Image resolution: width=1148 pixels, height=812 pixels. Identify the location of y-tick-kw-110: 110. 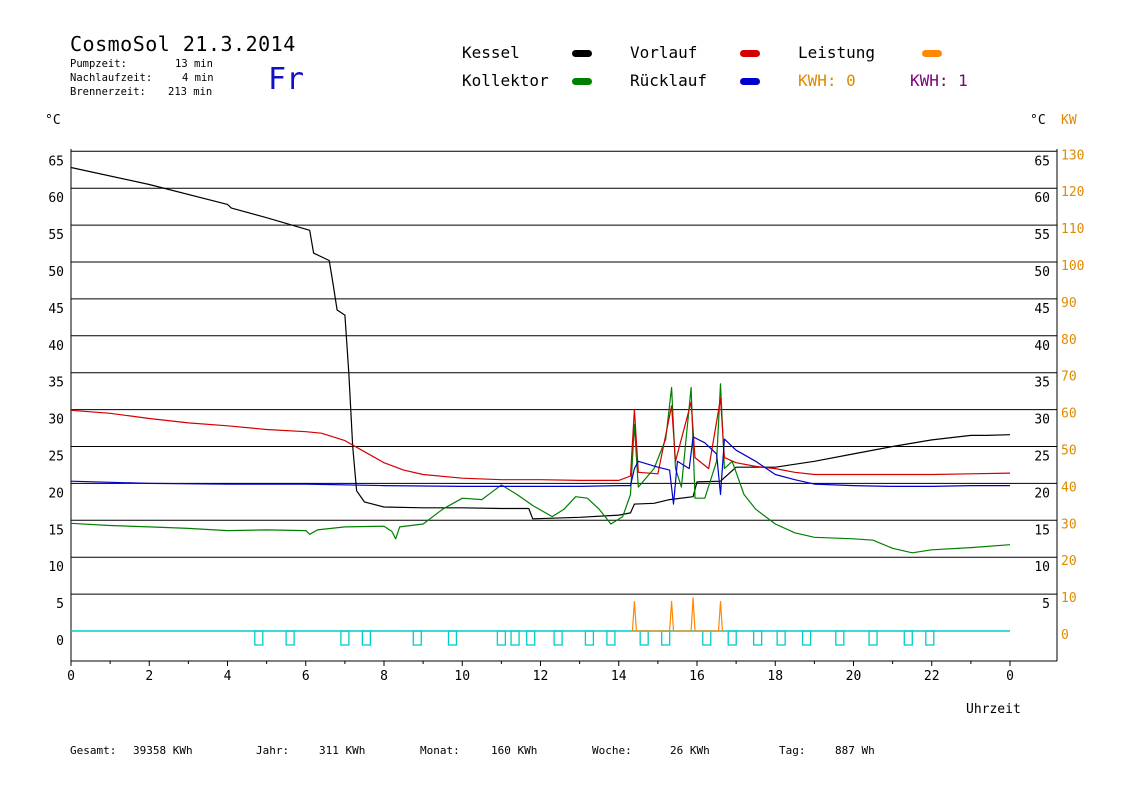
(1072, 229).